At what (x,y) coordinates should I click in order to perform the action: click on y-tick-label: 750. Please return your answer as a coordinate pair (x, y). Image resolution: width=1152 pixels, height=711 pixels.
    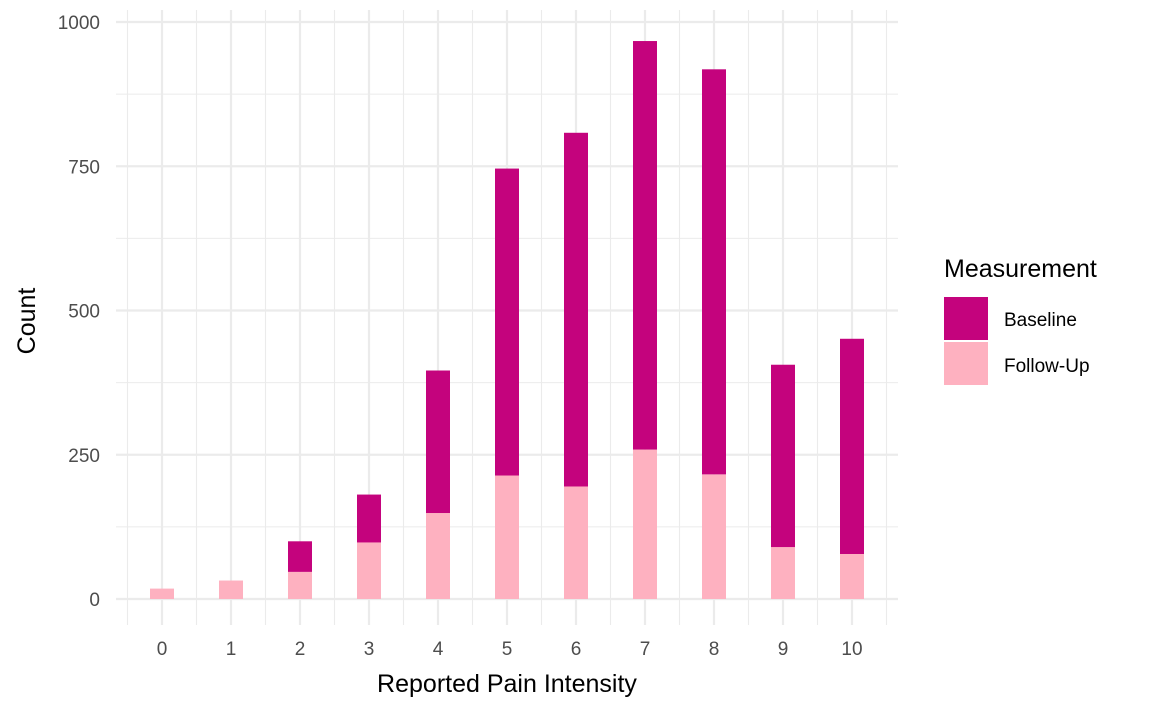
    Looking at the image, I should click on (84, 167).